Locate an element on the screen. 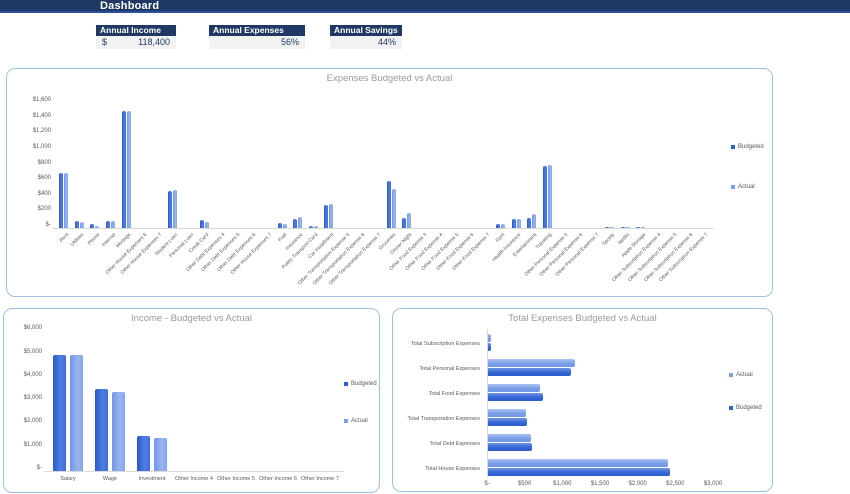  expenses-chart-title: Expenses Budgeted vs Actual is located at coordinates (389, 78).